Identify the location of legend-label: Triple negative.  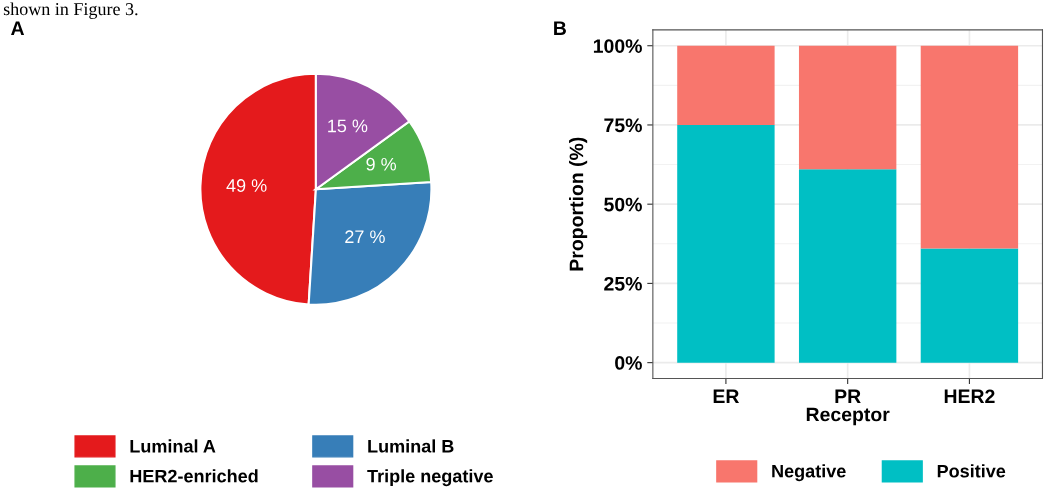
(430, 478).